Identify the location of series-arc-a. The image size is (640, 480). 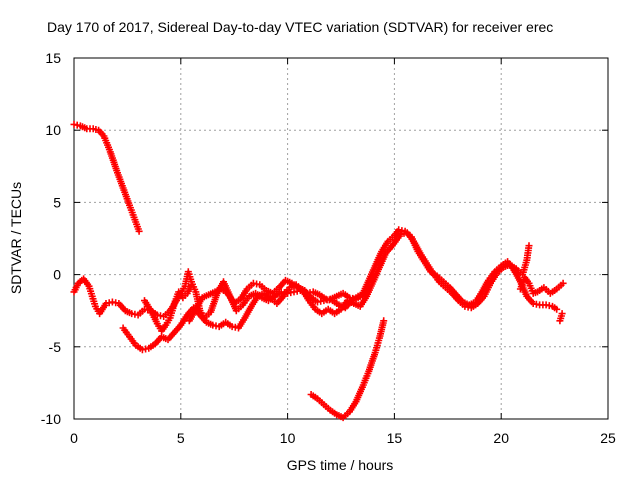
(106, 177).